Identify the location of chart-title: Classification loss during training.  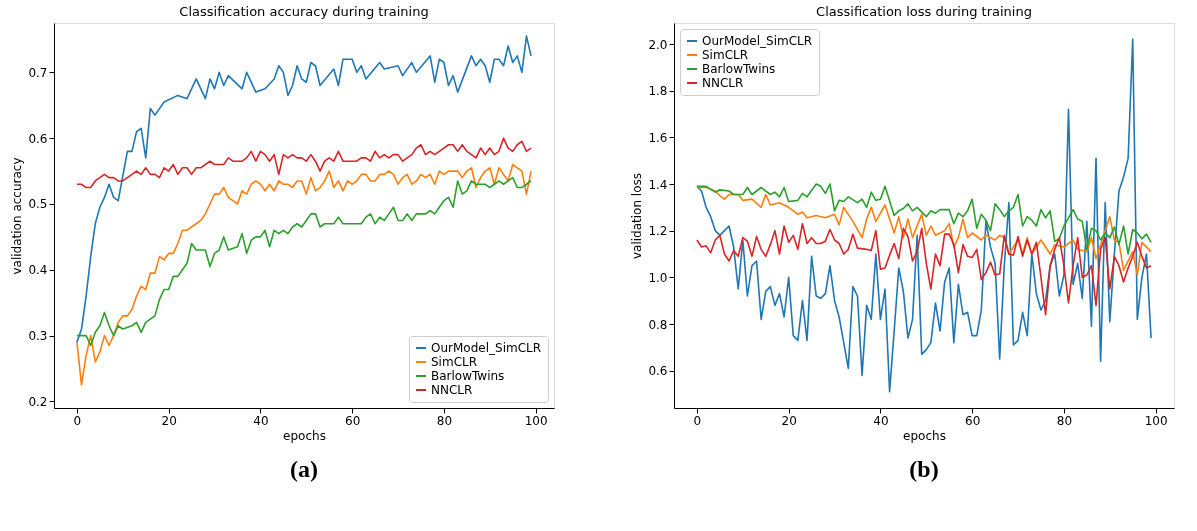
(924, 11).